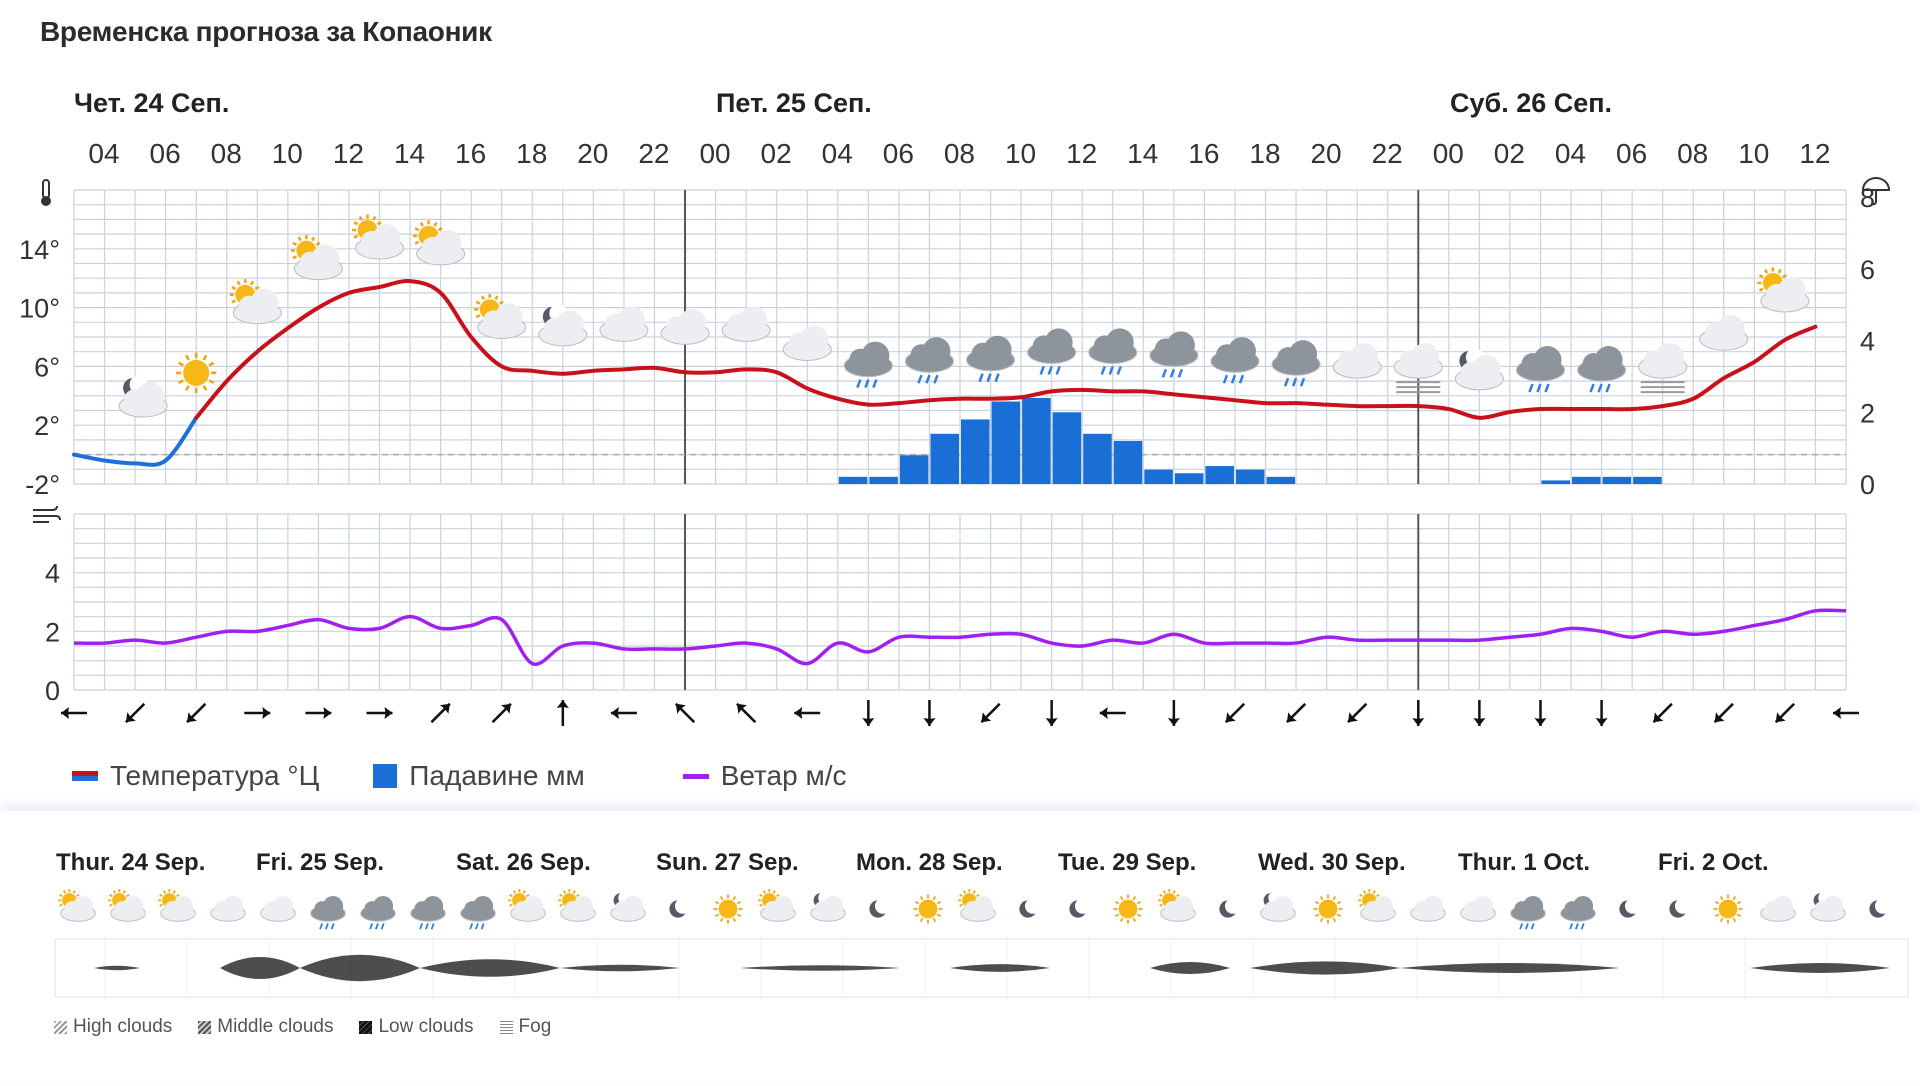 The height and width of the screenshot is (1086, 1920). Describe the element at coordinates (592, 153) in the screenshot. I see `hour-tick-label: 20` at that location.